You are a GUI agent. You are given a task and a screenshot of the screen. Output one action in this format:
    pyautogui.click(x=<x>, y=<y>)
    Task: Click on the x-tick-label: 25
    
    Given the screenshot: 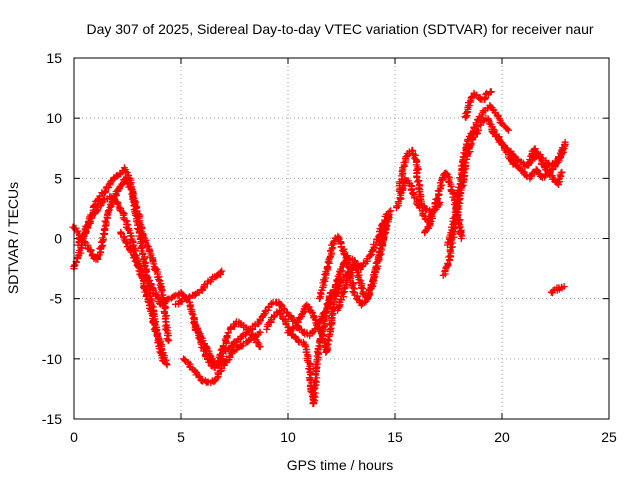 What is the action you would take?
    pyautogui.click(x=609, y=437)
    